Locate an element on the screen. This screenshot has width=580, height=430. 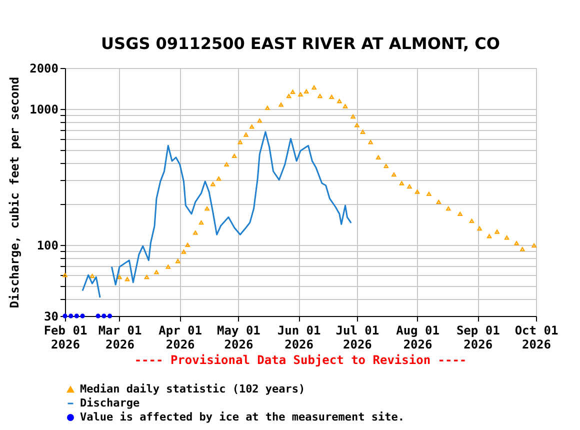
x-tick-label: Sep 01 2026 is located at coordinates (478, 338).